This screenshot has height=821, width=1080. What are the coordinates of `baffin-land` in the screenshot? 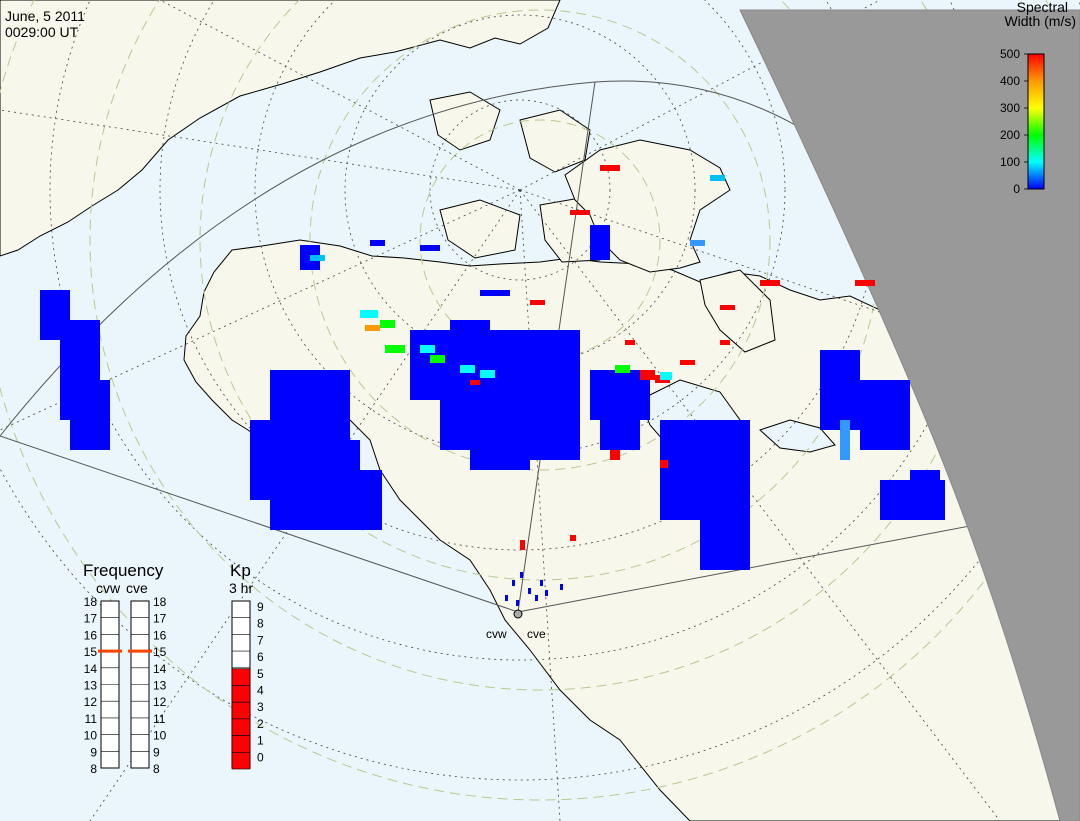 It's located at (737, 311).